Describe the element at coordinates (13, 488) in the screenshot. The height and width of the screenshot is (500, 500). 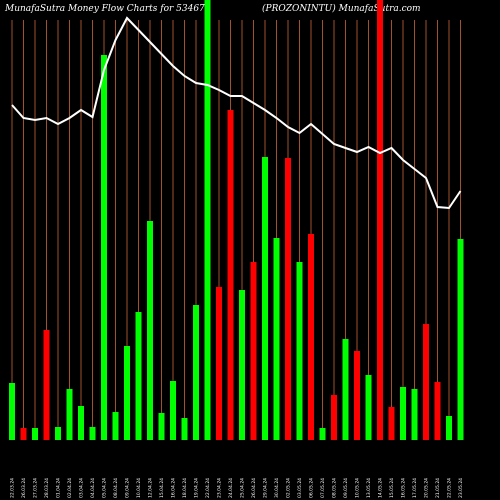
I see `x-tick-label: 22.03.24` at that location.